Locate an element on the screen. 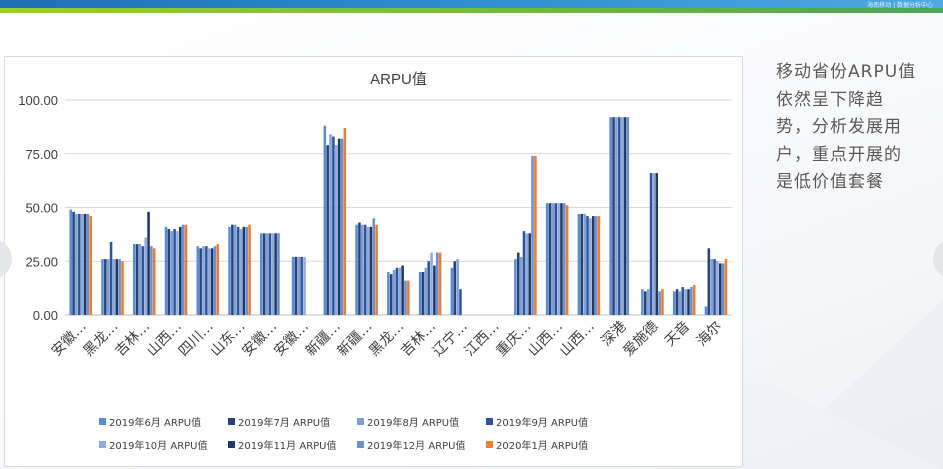 This screenshot has height=469, width=943. x-tick-label: 爱施德 is located at coordinates (640, 339).